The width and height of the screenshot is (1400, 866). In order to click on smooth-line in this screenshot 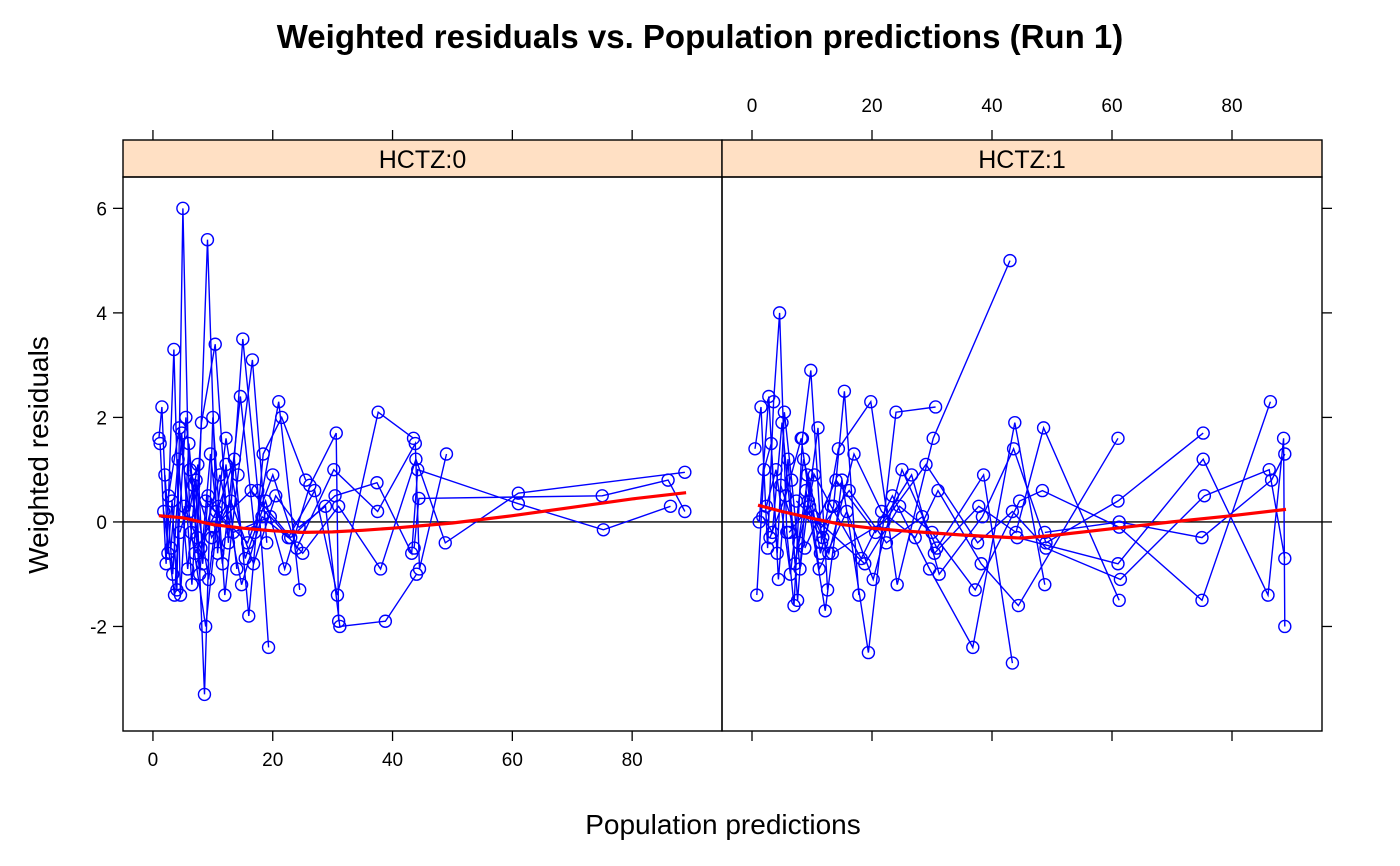, I will do `click(422, 513)`.